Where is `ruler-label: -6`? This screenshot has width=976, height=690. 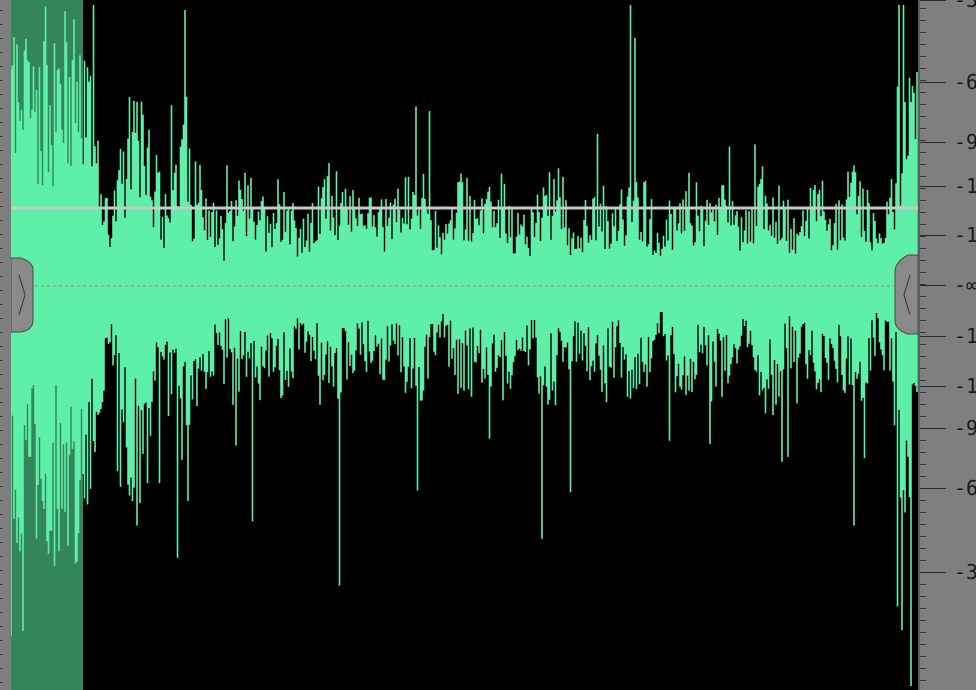 ruler-label: -6 is located at coordinates (965, 488).